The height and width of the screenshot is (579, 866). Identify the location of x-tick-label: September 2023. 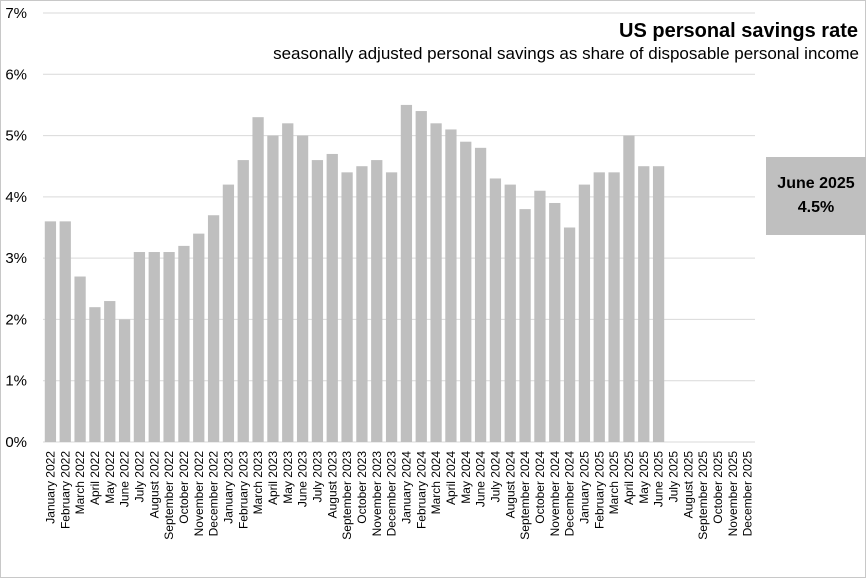
(347, 495).